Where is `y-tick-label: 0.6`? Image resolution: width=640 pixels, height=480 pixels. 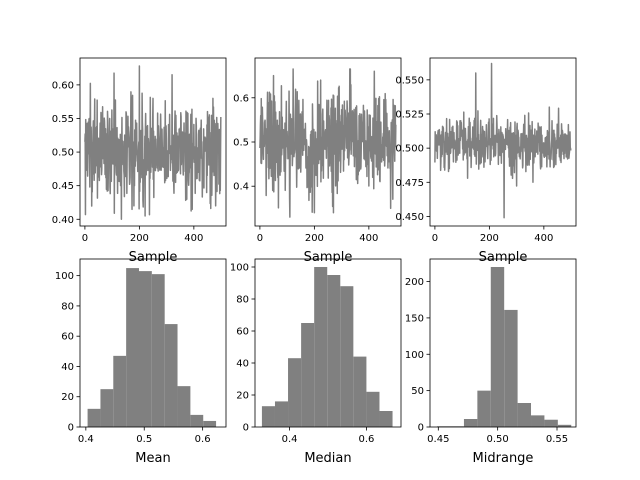 y-tick-label: 0.6 is located at coordinates (241, 98).